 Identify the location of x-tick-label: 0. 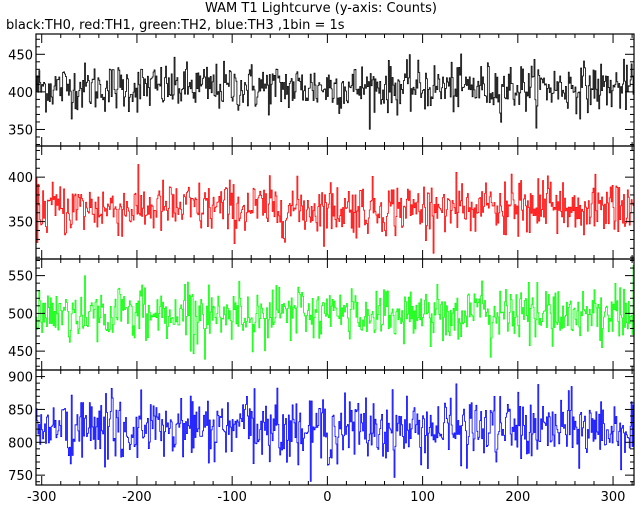
(327, 497).